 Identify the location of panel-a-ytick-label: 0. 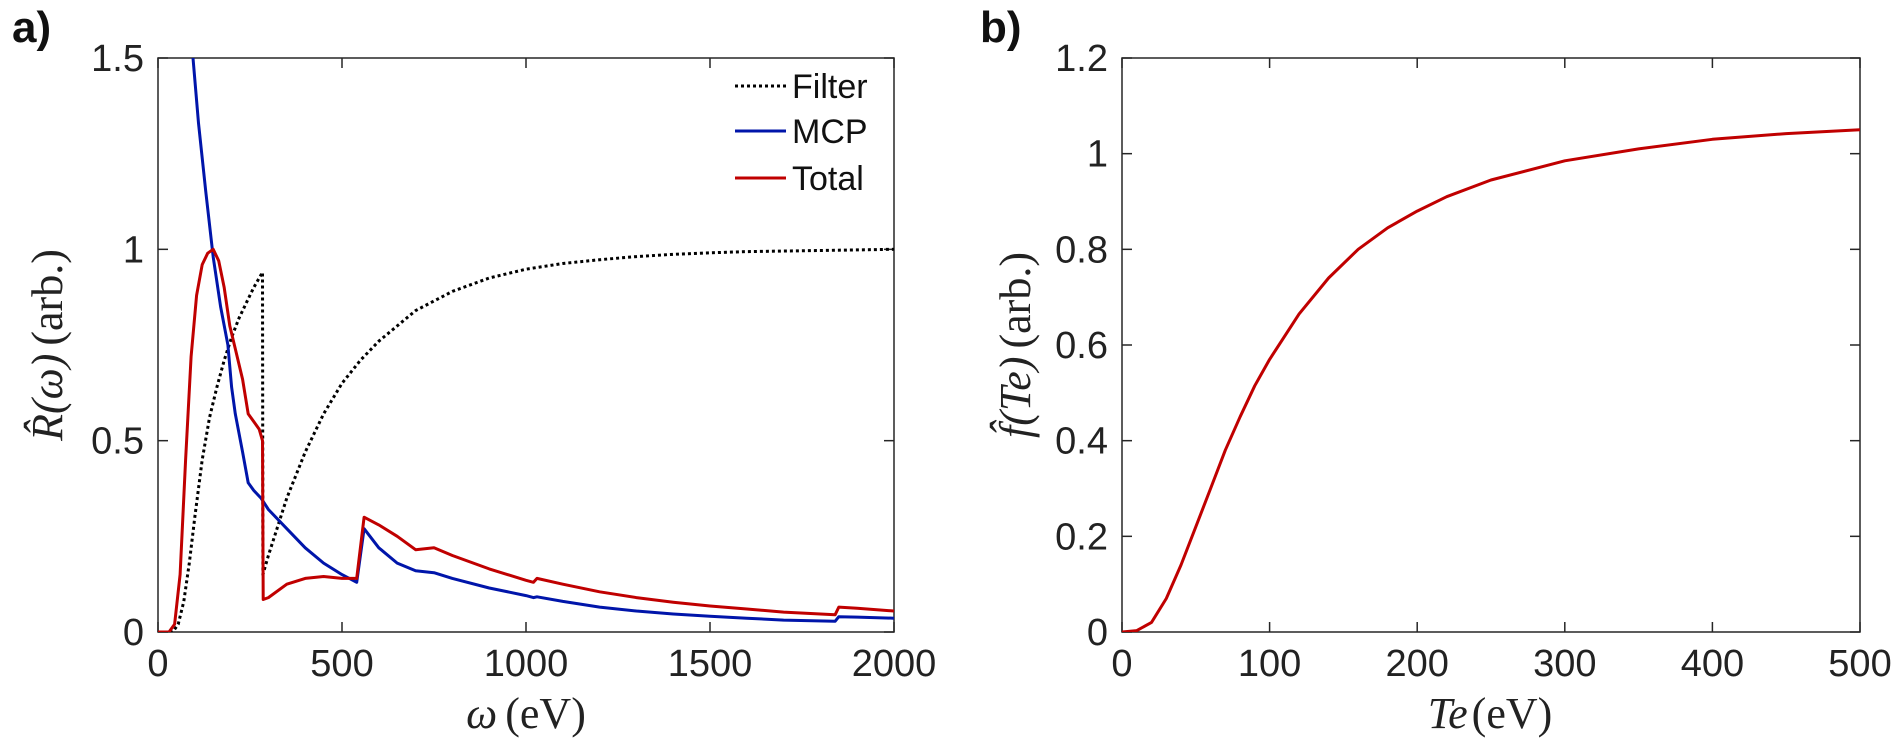
(133, 633).